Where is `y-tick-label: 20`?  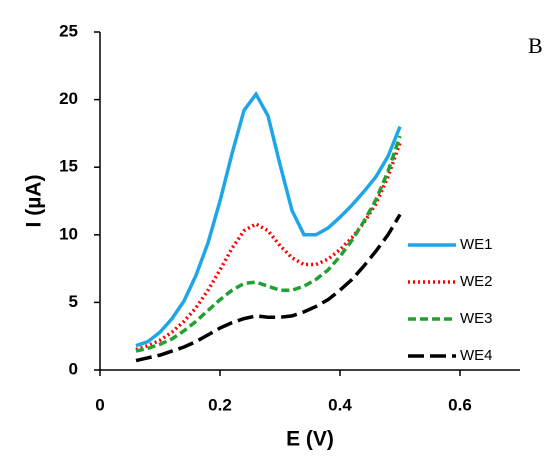 y-tick-label: 20 is located at coordinates (68, 98).